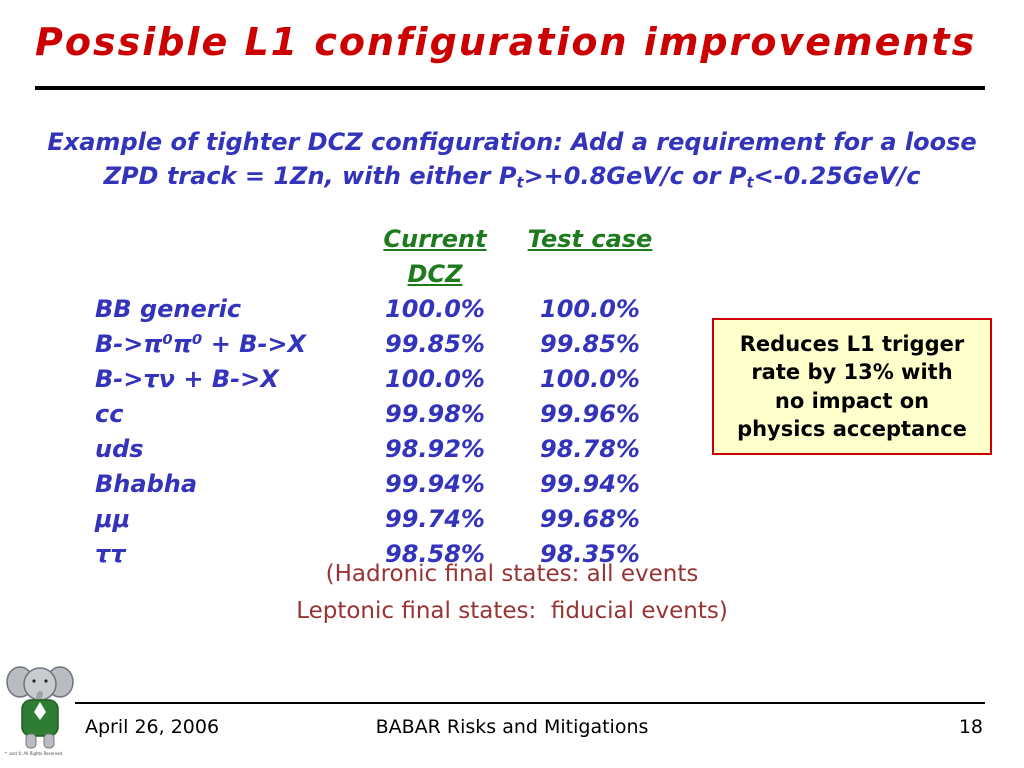  I want to click on row-test-value: 99.94%, so click(590, 484).